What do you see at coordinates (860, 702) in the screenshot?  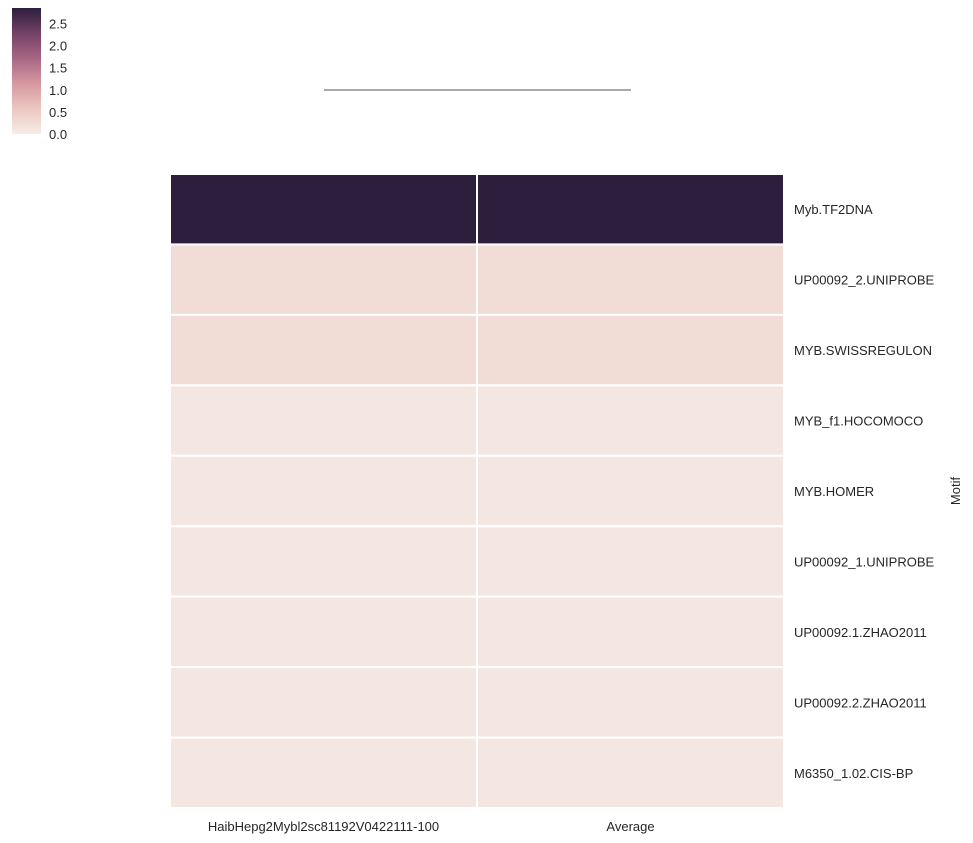 I see `row-label: UP00092.2.ZHAO2011` at bounding box center [860, 702].